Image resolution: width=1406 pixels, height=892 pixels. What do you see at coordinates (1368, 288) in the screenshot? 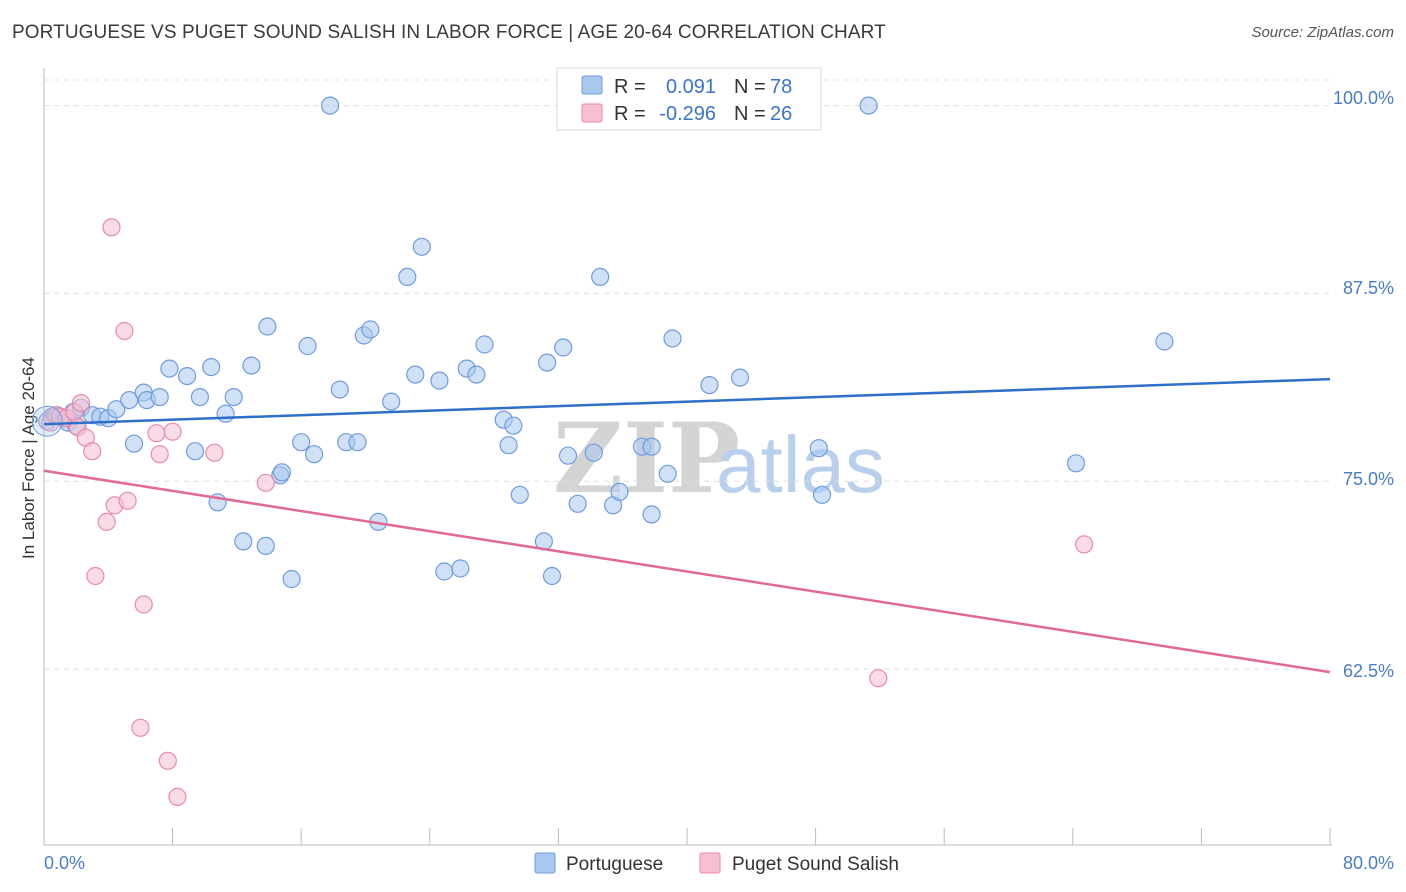
I see `y-tick-label-87-5: 87.5%` at bounding box center [1368, 288].